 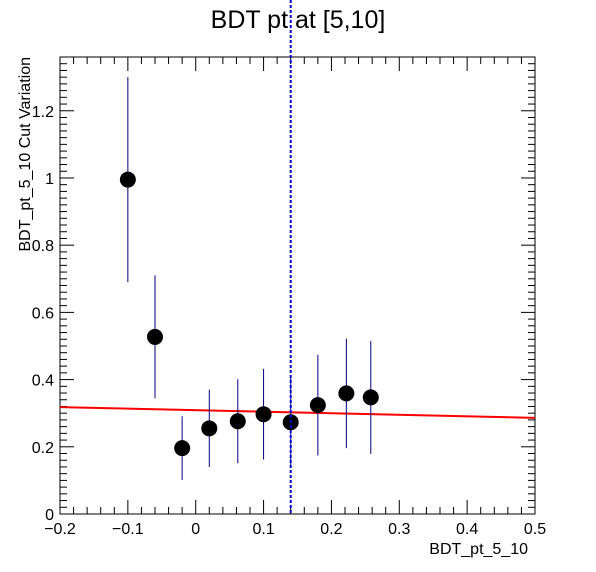 I want to click on x-tick-label: −0.2, so click(x=60, y=529).